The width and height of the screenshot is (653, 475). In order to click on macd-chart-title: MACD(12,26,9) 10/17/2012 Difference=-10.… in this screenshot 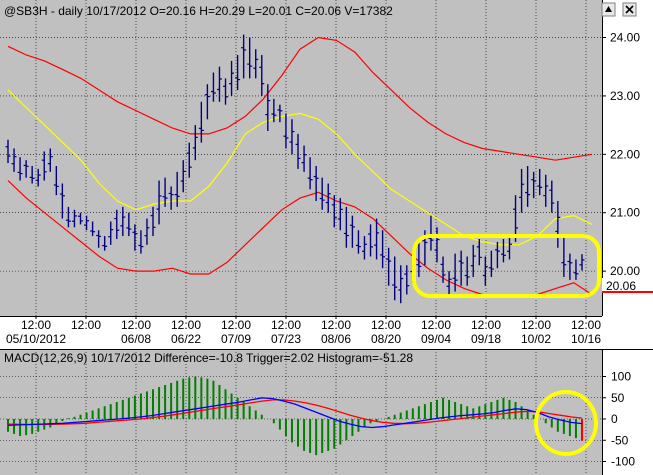, I will do `click(208, 358)`.